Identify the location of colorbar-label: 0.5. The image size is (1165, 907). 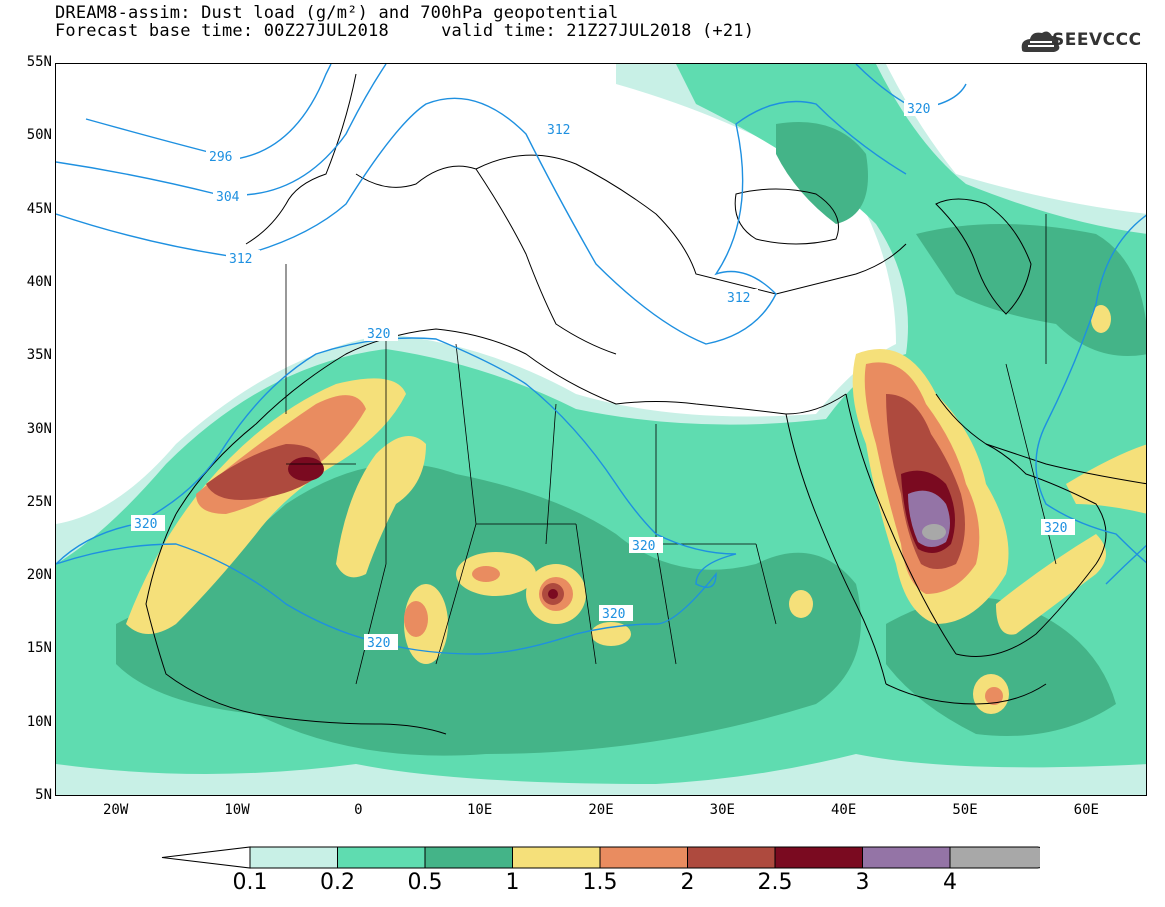
(425, 882).